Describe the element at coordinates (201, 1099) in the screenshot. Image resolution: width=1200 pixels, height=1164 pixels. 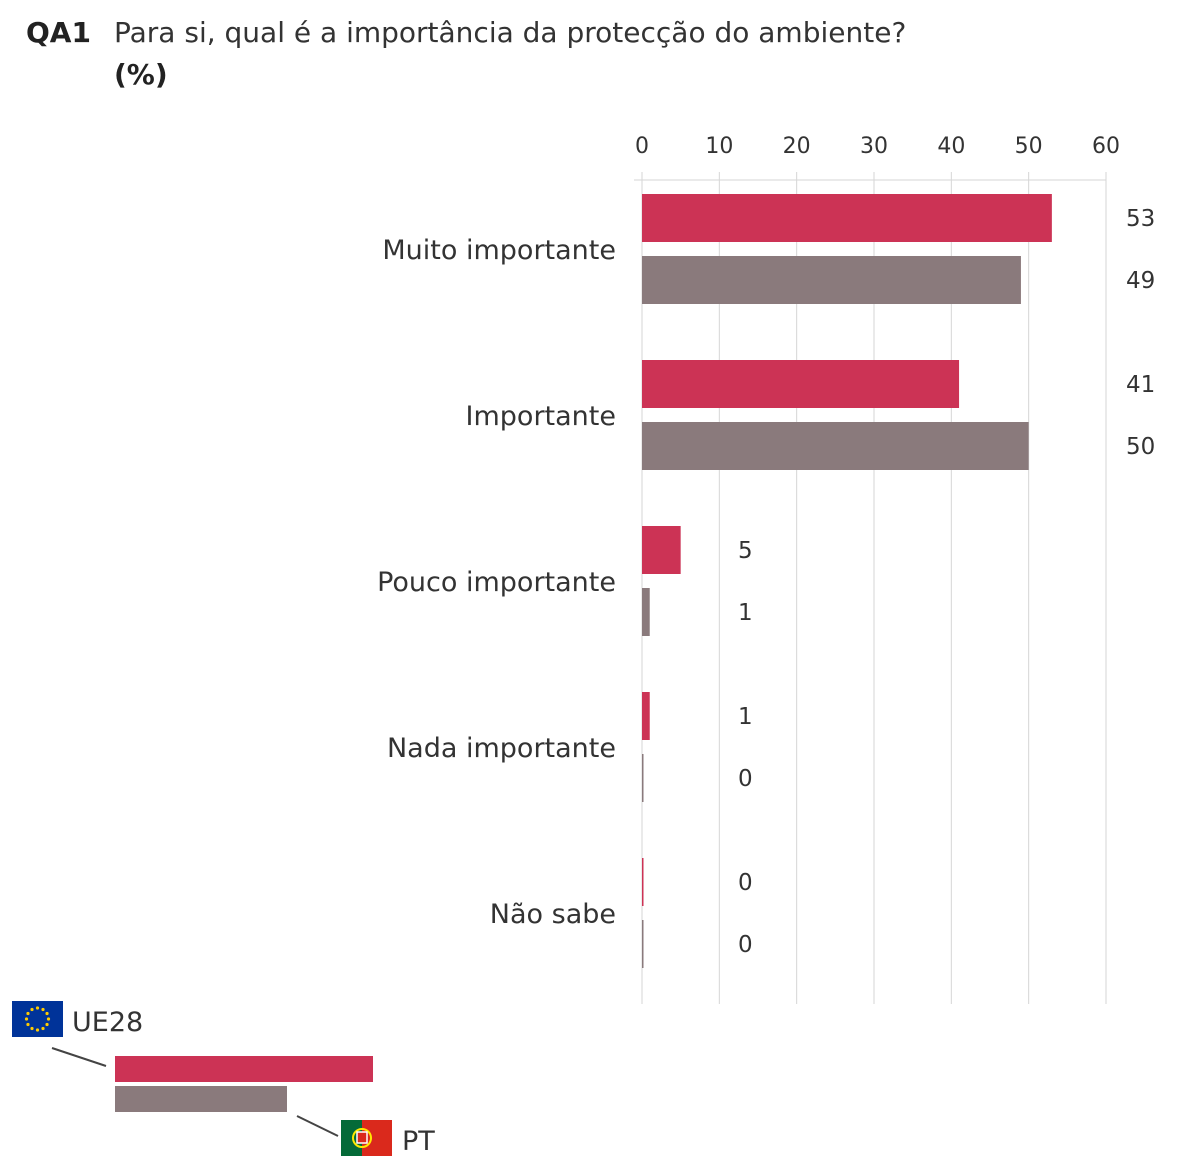
I see `legend-bar-pt` at that location.